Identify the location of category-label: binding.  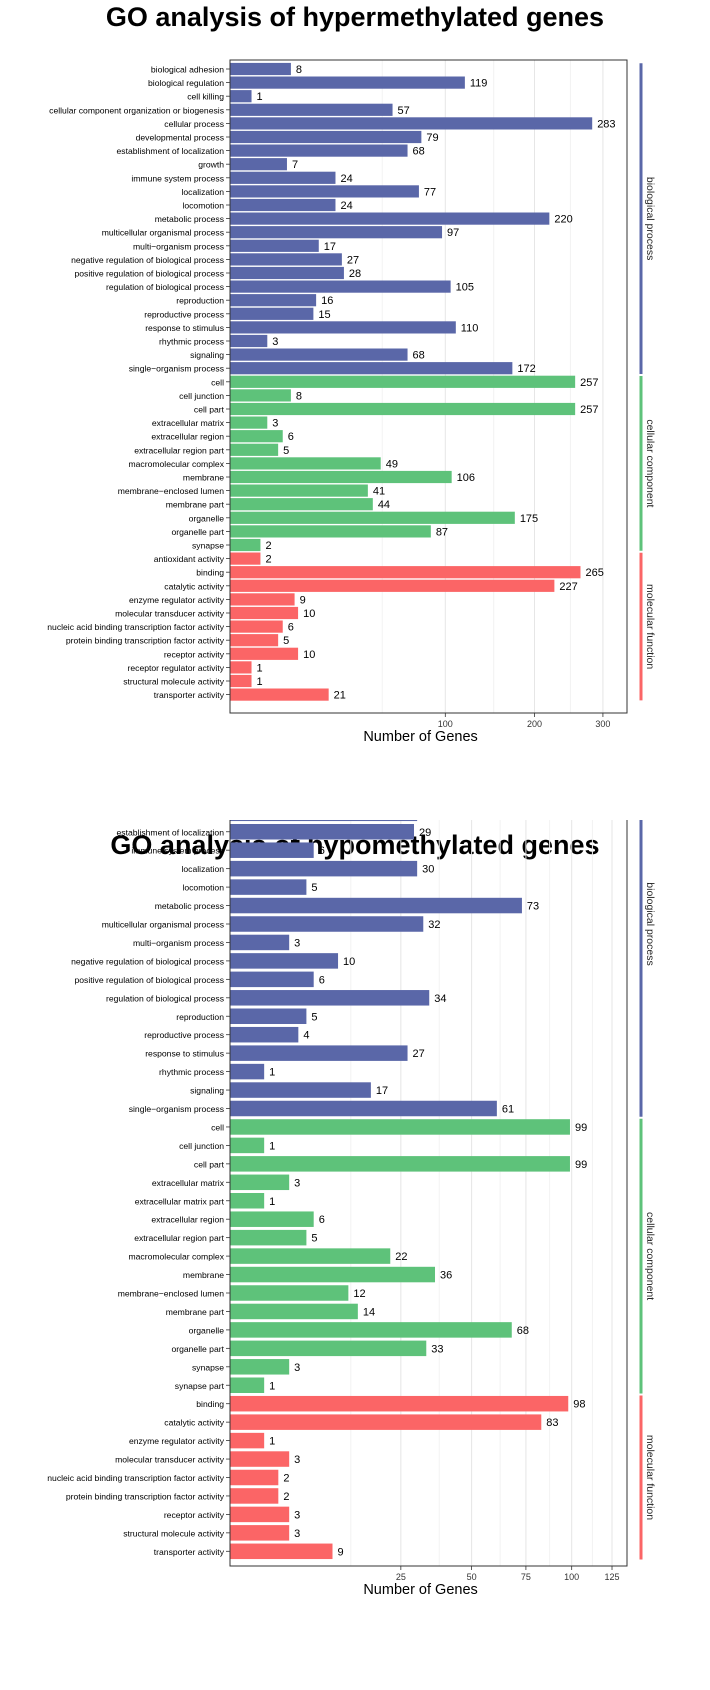
(210, 1404).